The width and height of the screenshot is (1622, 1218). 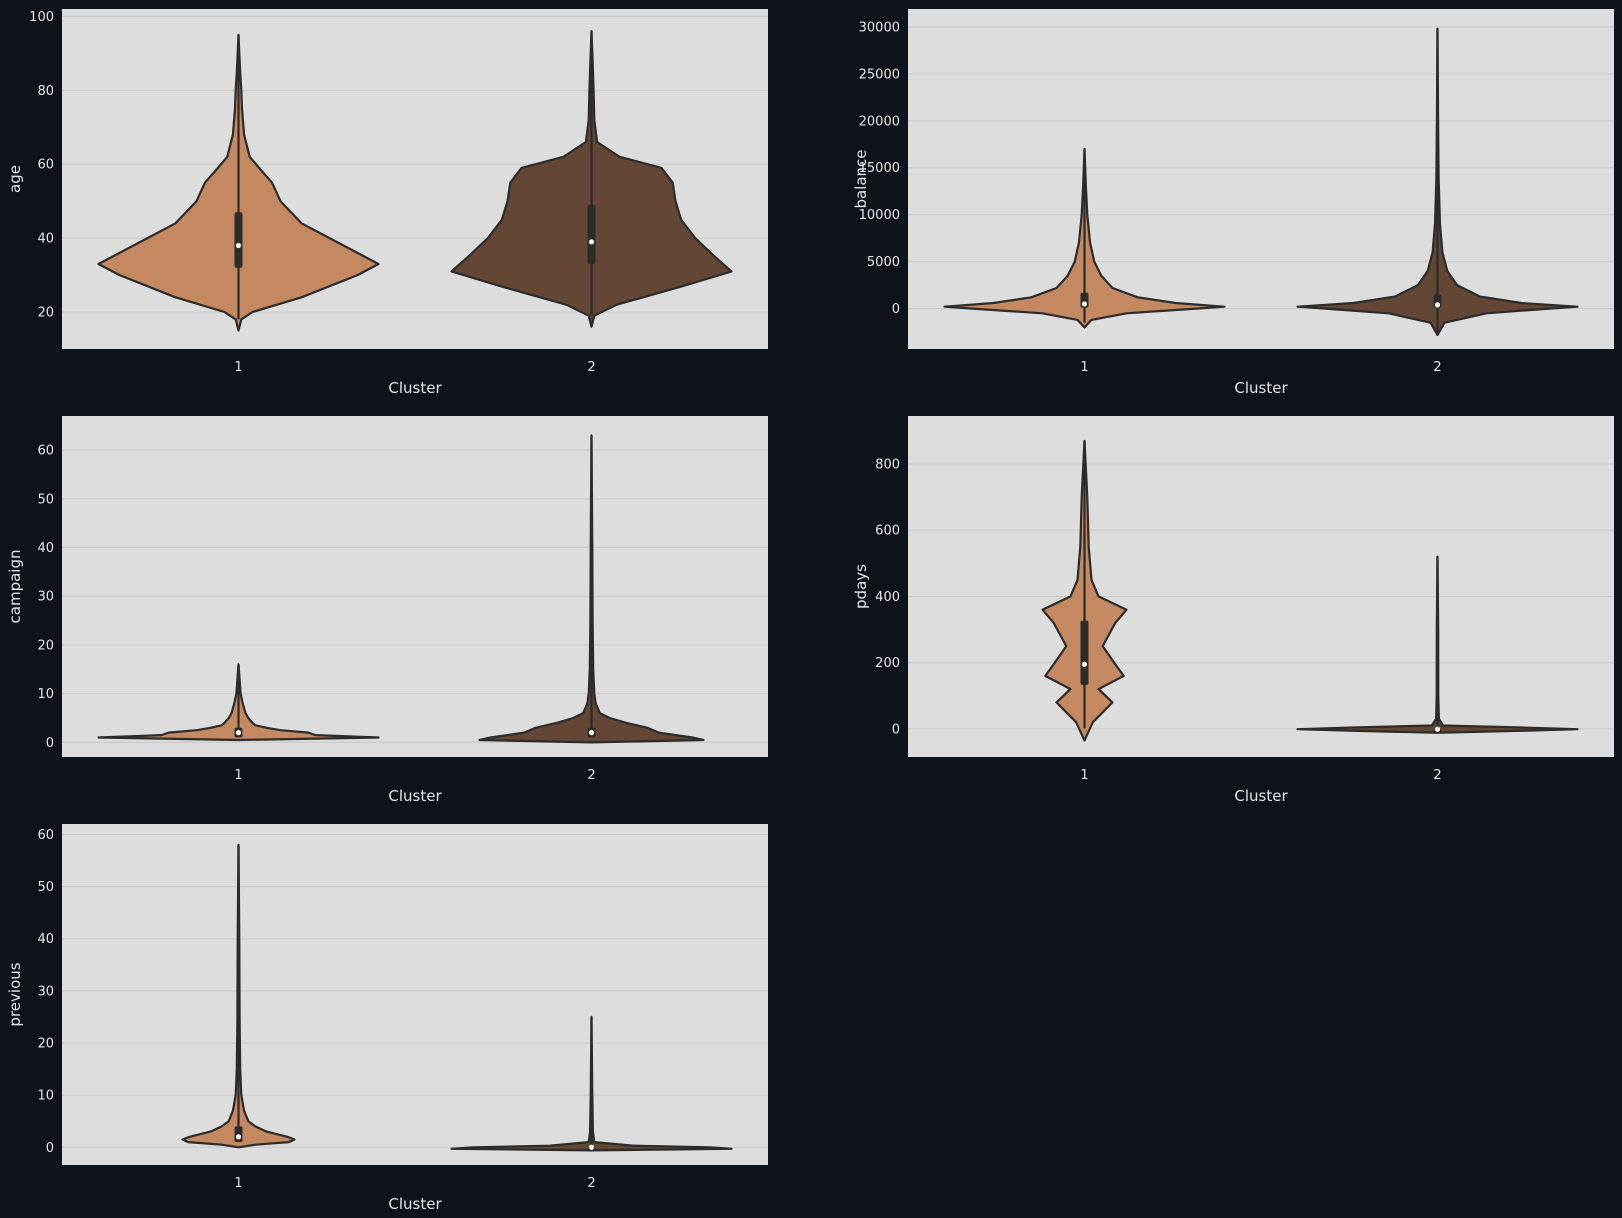 What do you see at coordinates (883, 262) in the screenshot?
I see `y-tick-label: 5000` at bounding box center [883, 262].